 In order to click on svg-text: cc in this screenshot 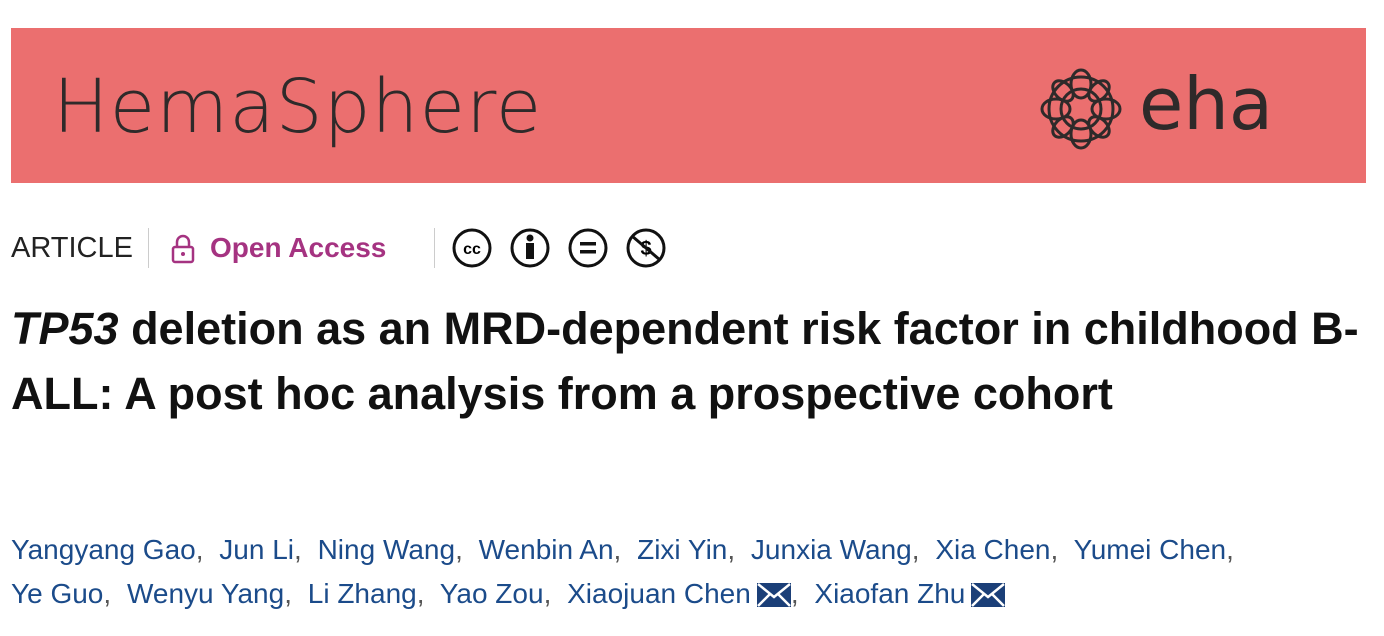, I will do `click(472, 249)`.